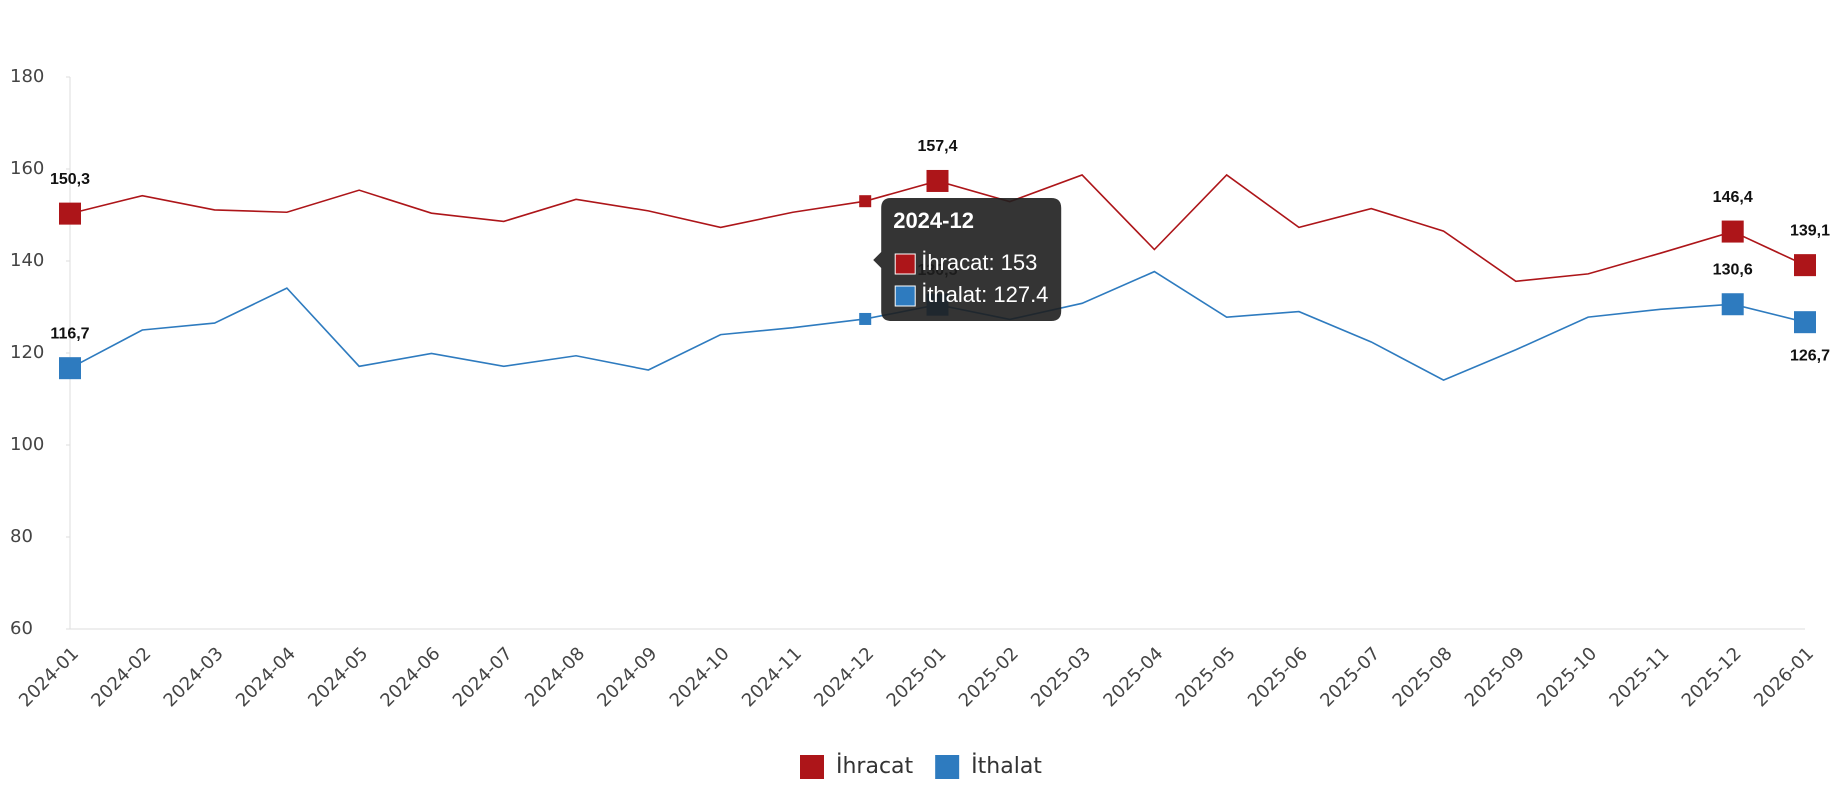 Image resolution: width=1830 pixels, height=804 pixels. I want to click on data-label: 126,7, so click(1810, 355).